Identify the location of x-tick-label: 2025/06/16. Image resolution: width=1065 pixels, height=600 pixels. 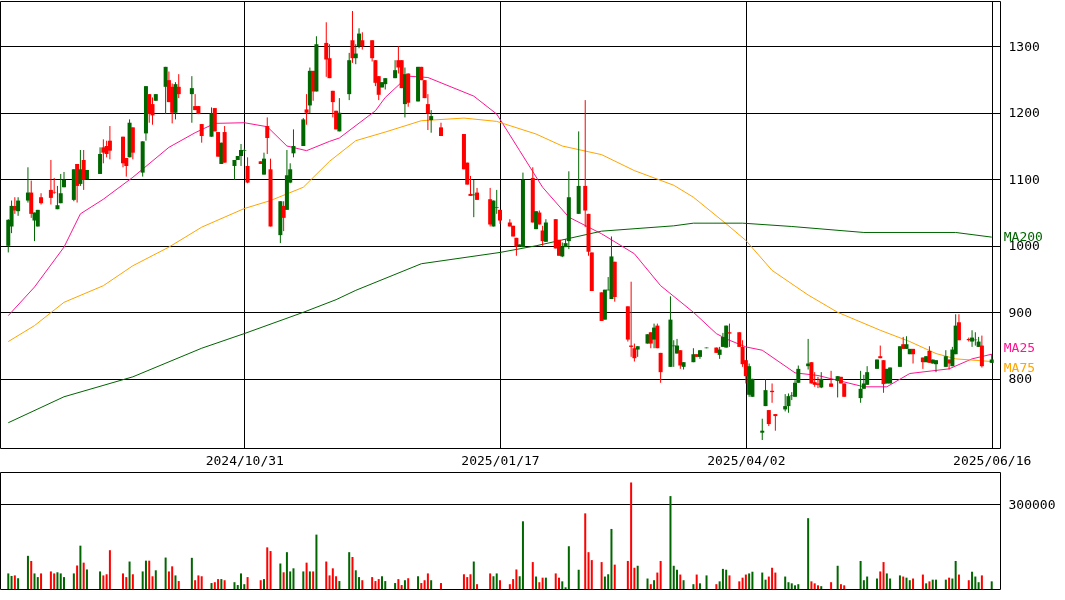
(992, 460).